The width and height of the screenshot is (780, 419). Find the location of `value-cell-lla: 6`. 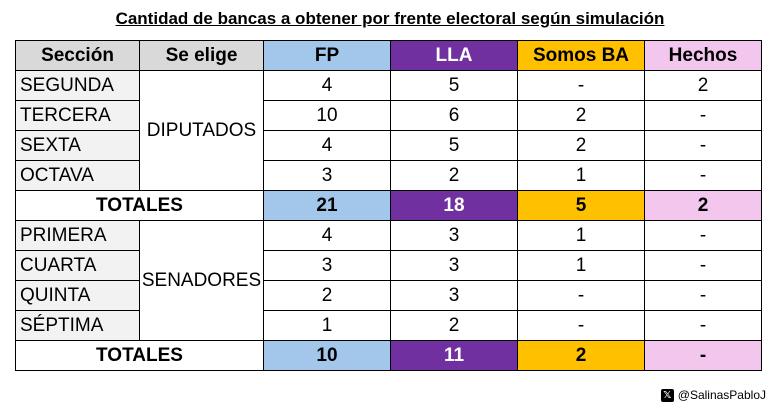

value-cell-lla: 6 is located at coordinates (454, 115).